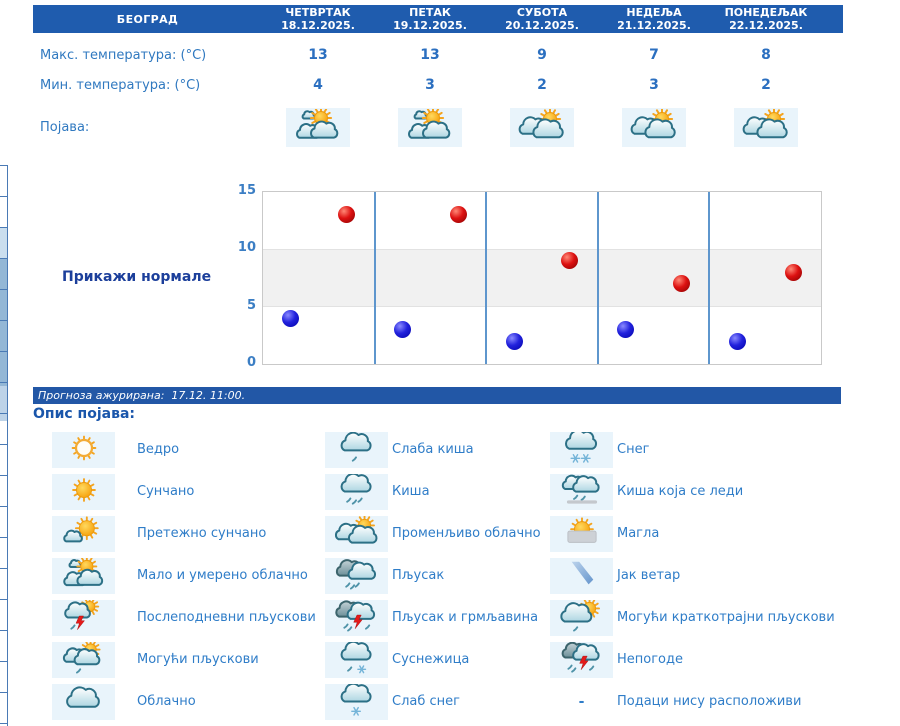 This screenshot has height=726, width=900. Describe the element at coordinates (318, 12) in the screenshot. I see `day-name: ЧЕТВРТАК` at that location.